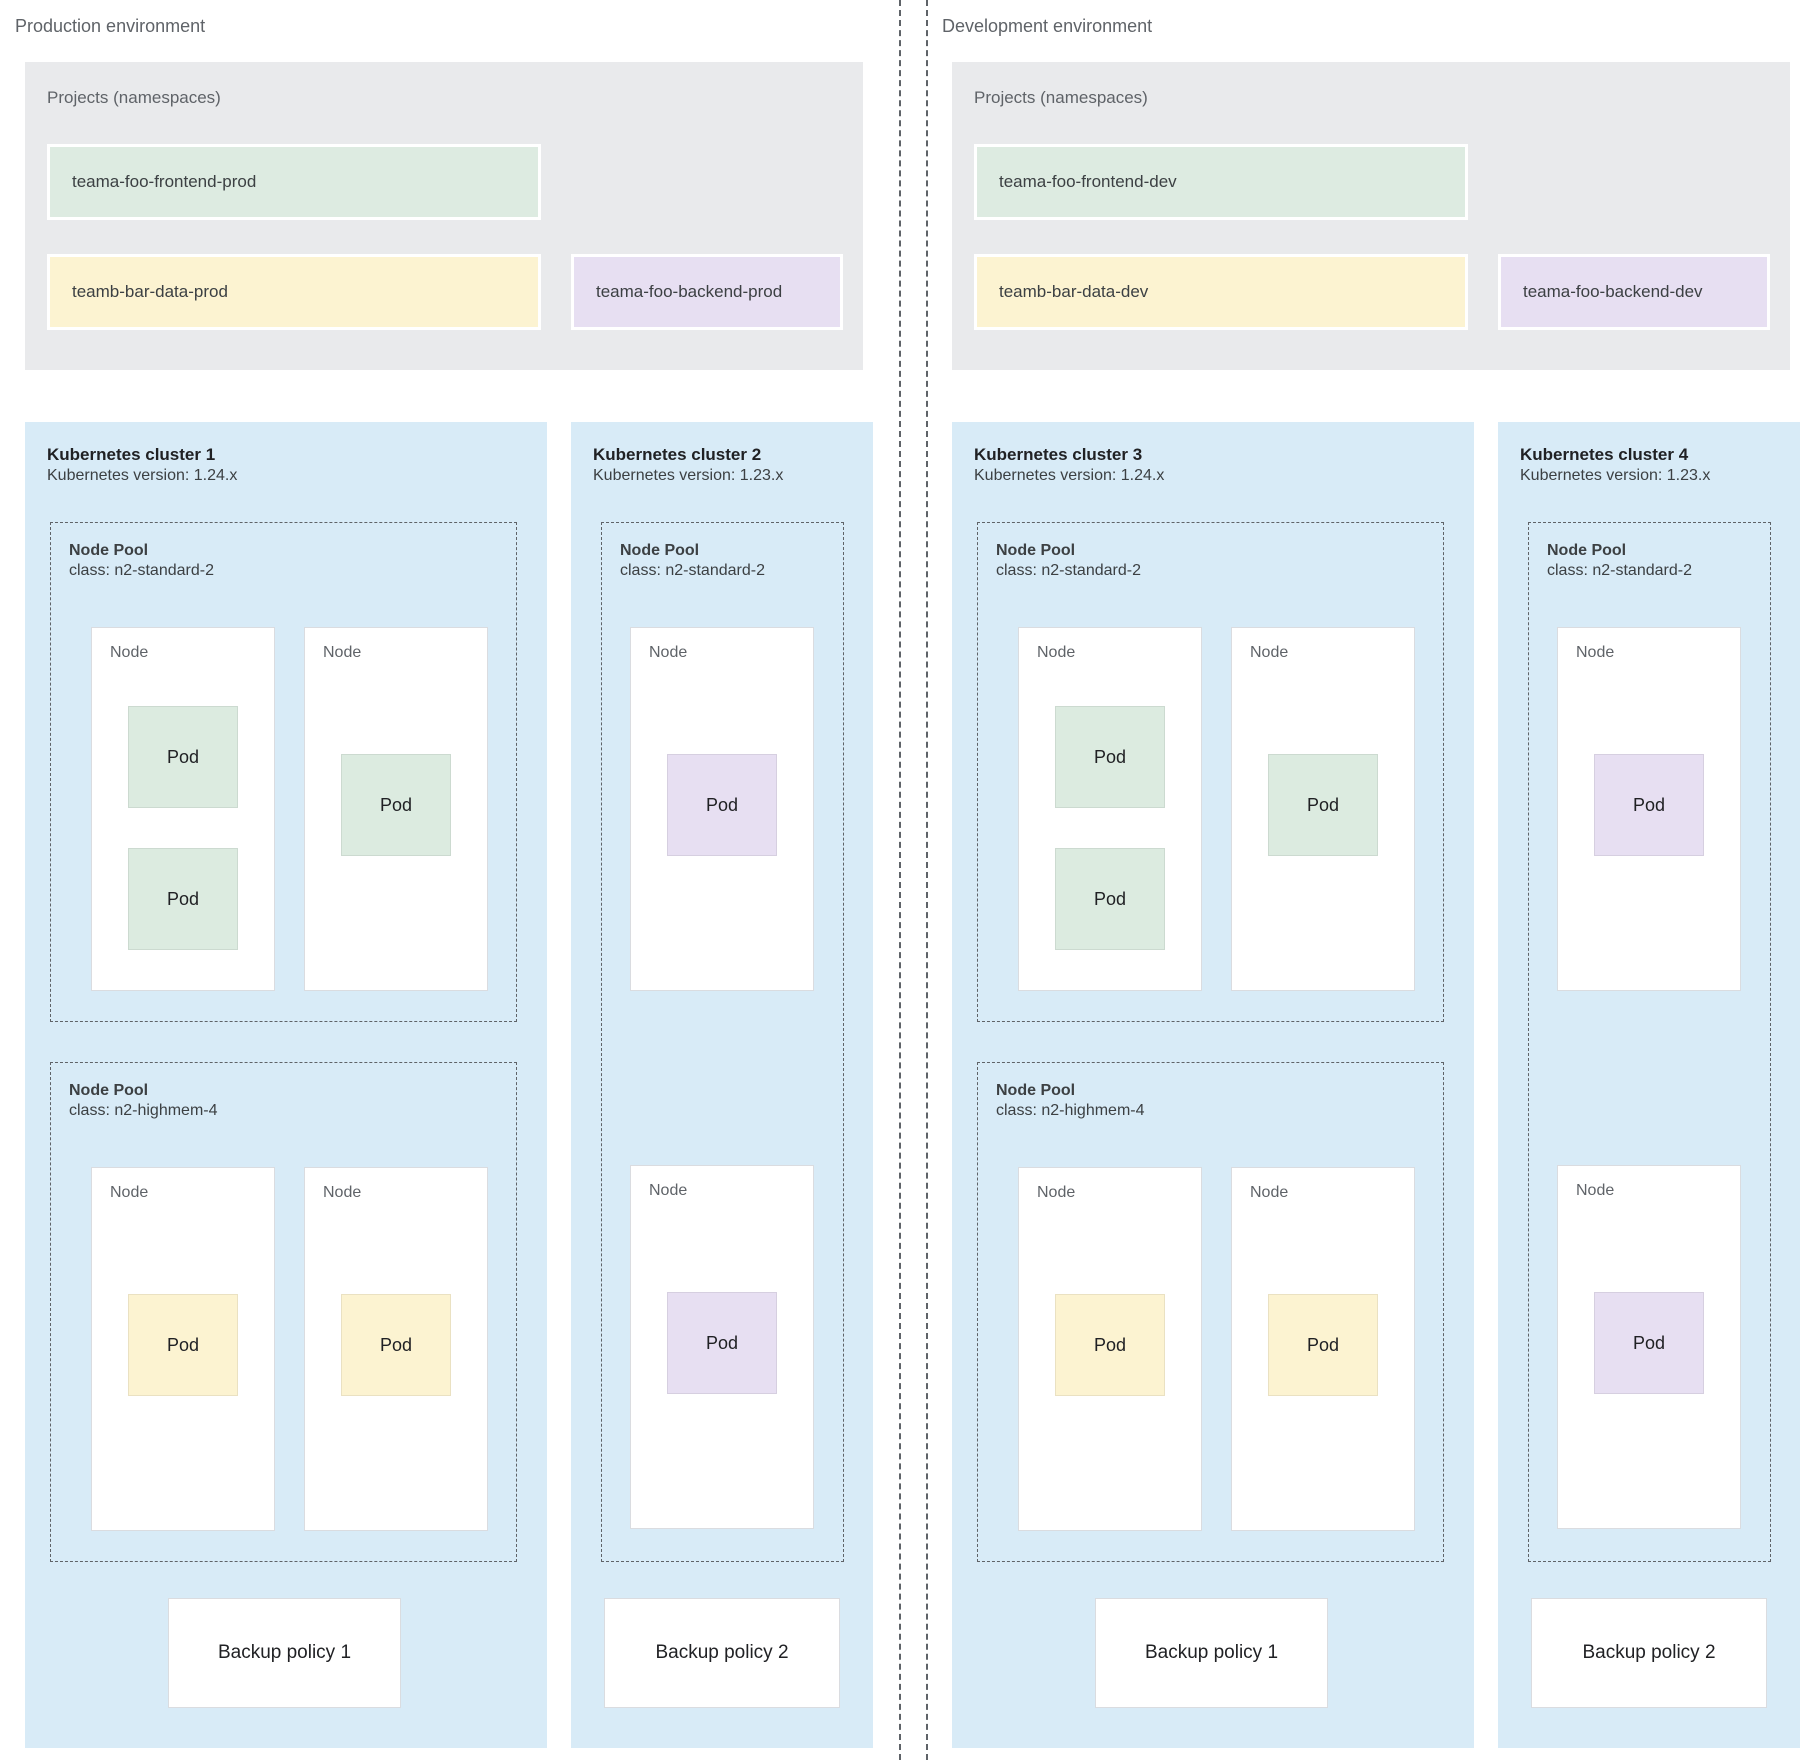  Describe the element at coordinates (1221, 182) in the screenshot. I see `namespace-box-frontend: teama-foo-frontend-dev` at that location.